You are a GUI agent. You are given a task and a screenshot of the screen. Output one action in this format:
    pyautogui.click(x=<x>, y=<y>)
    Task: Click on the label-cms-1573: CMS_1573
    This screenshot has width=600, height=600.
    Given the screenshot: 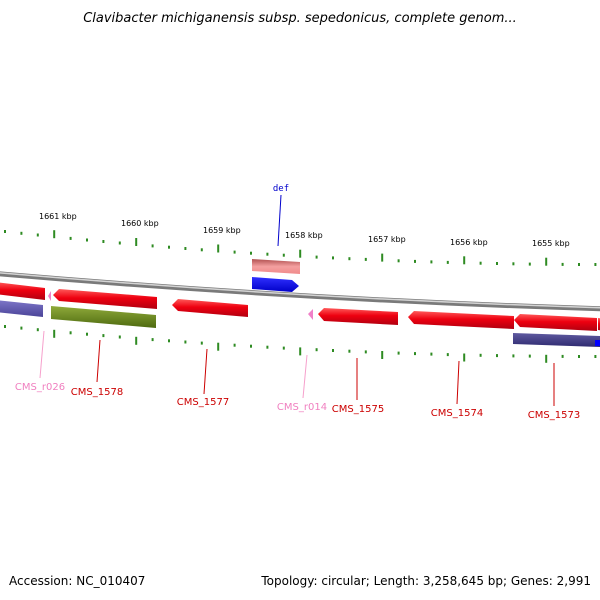 What is the action you would take?
    pyautogui.click(x=554, y=415)
    